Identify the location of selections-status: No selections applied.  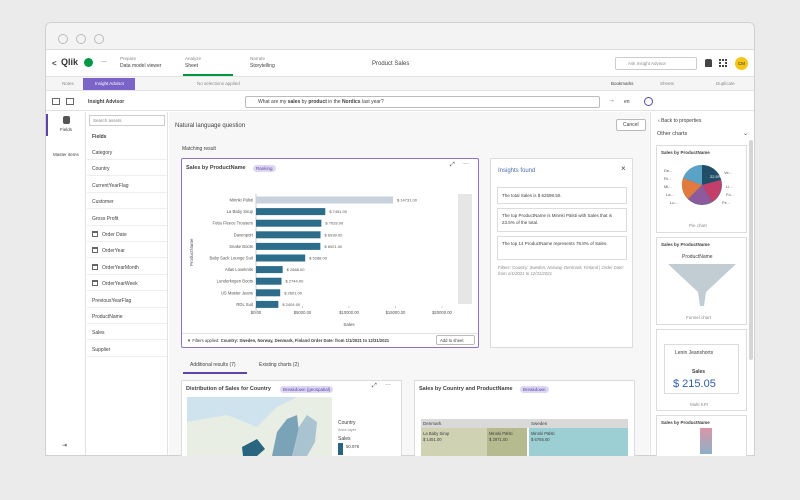
(218, 83).